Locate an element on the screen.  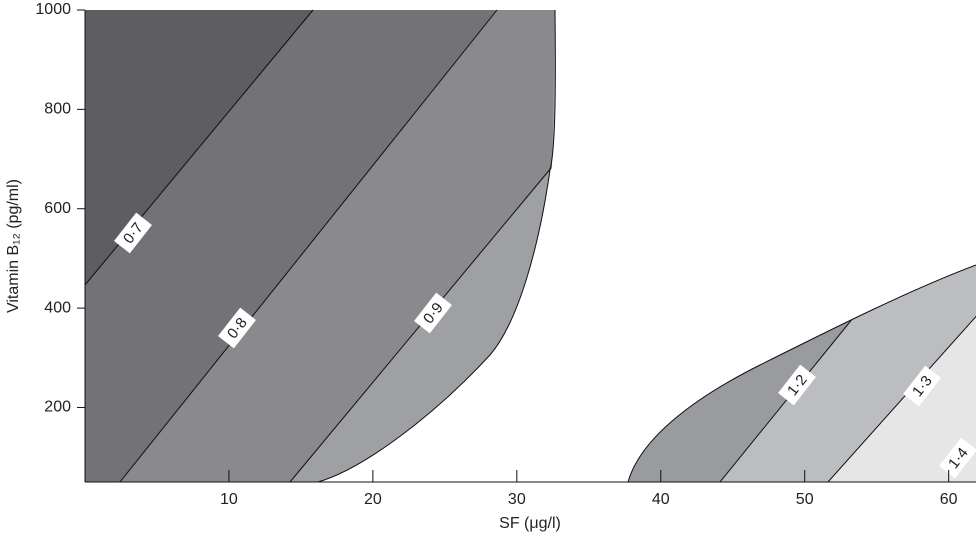
y-tick-label: 600 is located at coordinates (57, 208).